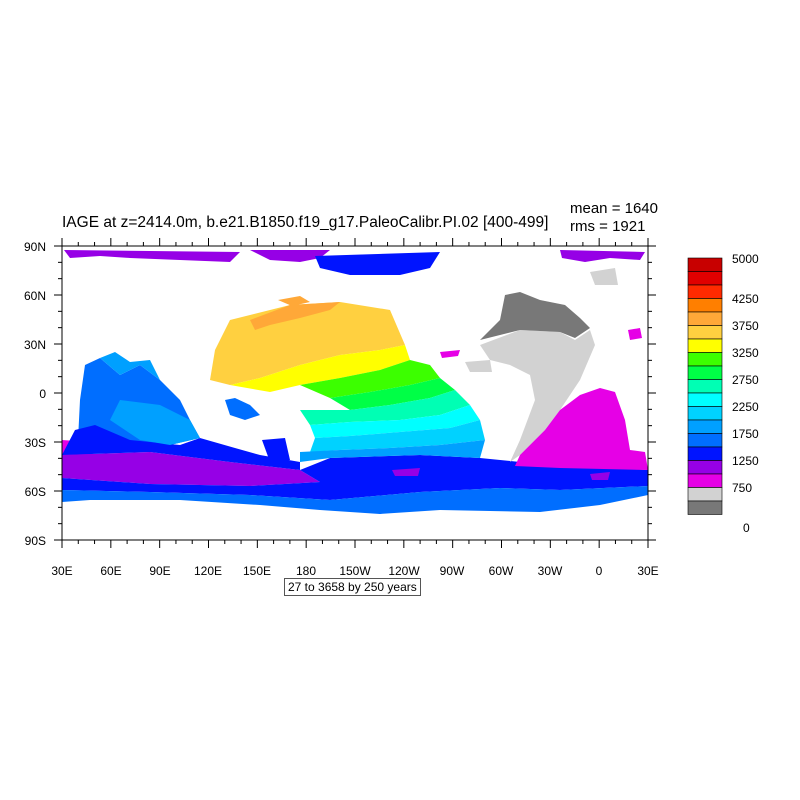 This screenshot has height=800, width=800. I want to click on colorbar-label-4250: 4250, so click(745, 299).